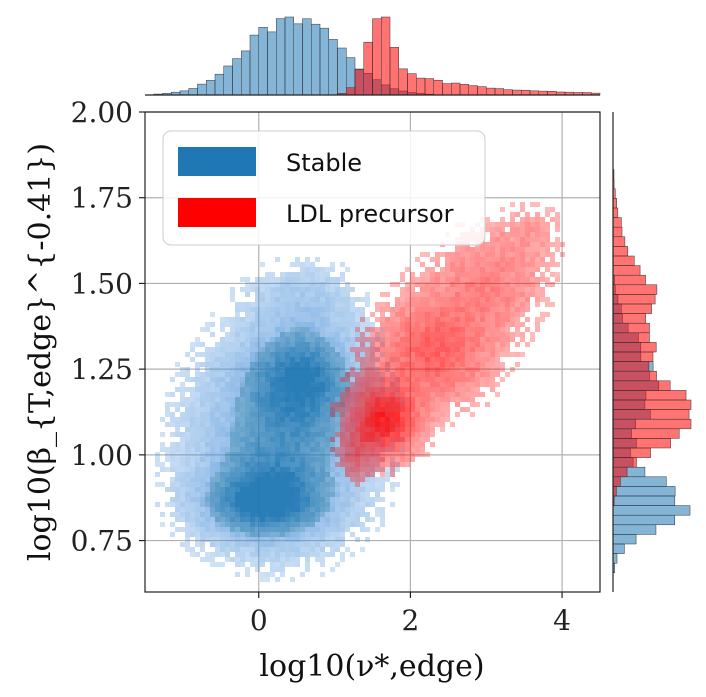  What do you see at coordinates (644, 500) in the screenshot?
I see `y-marginal-bar-stable` at bounding box center [644, 500].